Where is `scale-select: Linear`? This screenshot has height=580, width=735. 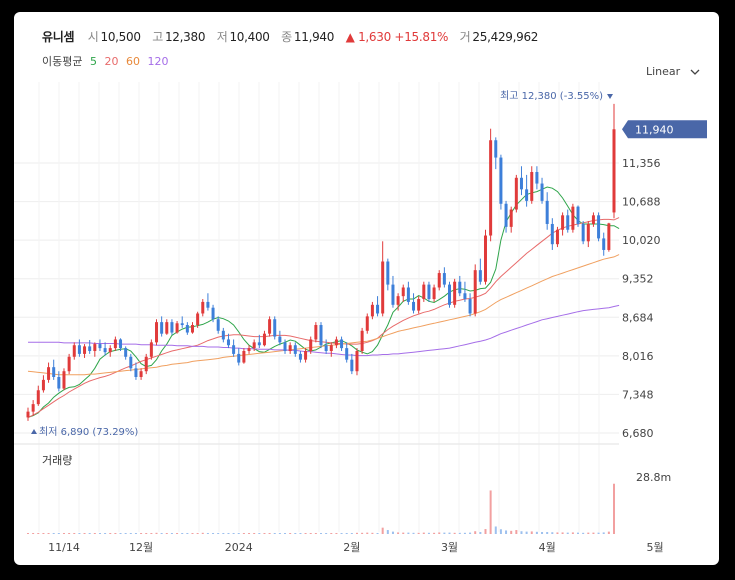
scale-select: Linear is located at coordinates (673, 71).